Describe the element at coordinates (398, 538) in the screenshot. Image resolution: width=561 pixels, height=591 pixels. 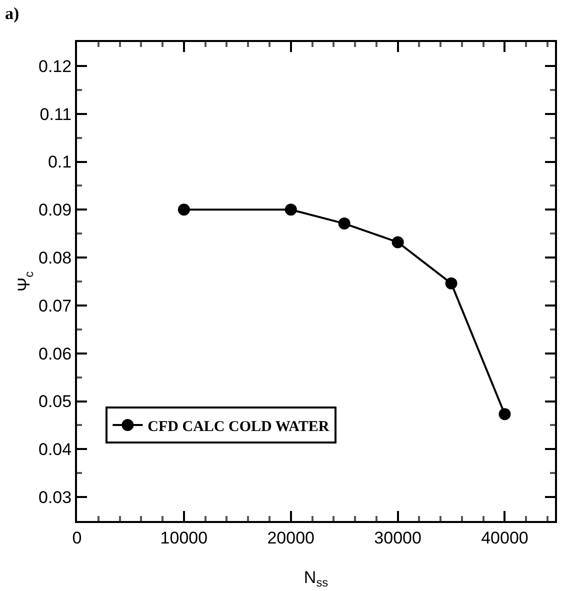
I see `x-tick-label: 30000` at that location.